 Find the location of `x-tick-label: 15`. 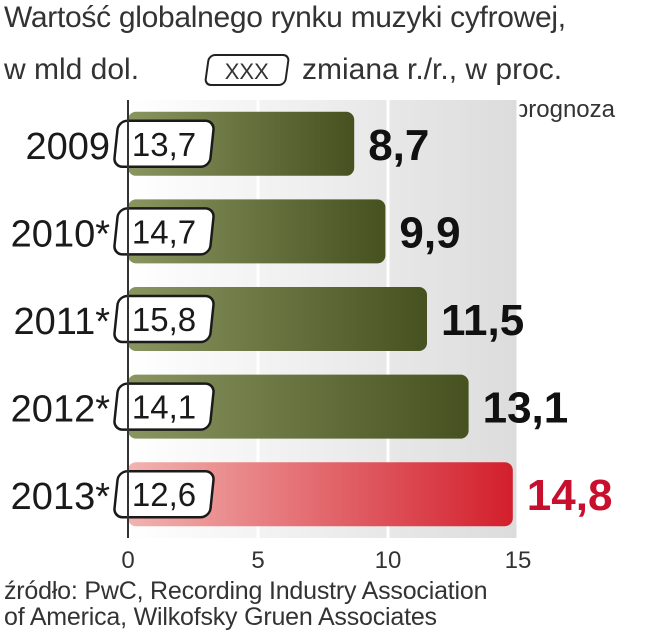

x-tick-label: 15 is located at coordinates (518, 560).